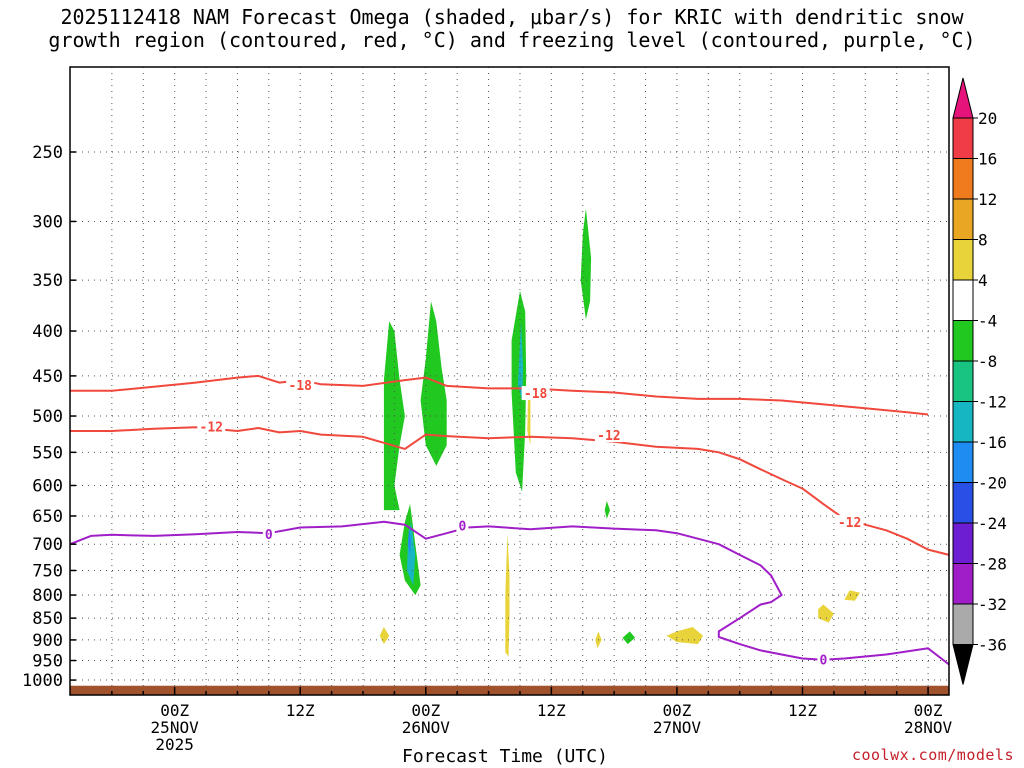 This screenshot has width=1024, height=768. What do you see at coordinates (928, 727) in the screenshot?
I see `x-tick-label: 28NOV` at bounding box center [928, 727].